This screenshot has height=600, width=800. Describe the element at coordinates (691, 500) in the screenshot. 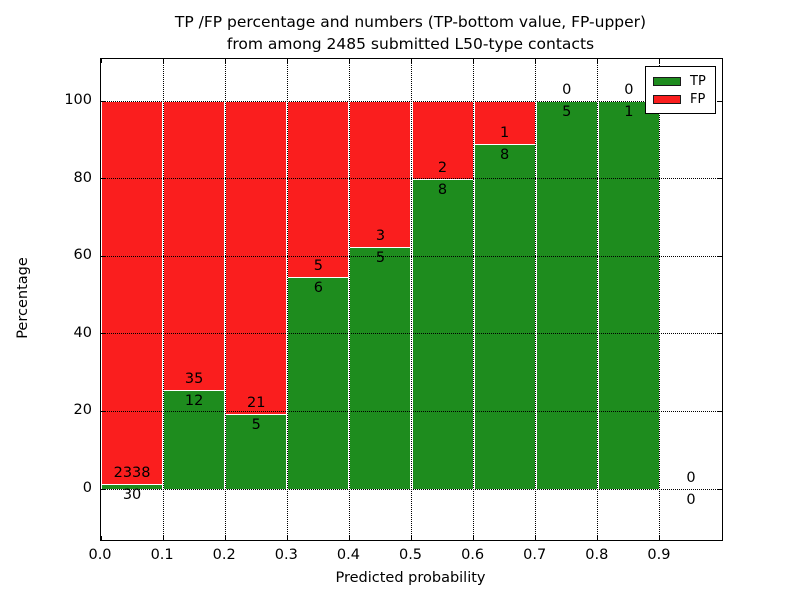

I see `tp-count-label: 0` at that location.